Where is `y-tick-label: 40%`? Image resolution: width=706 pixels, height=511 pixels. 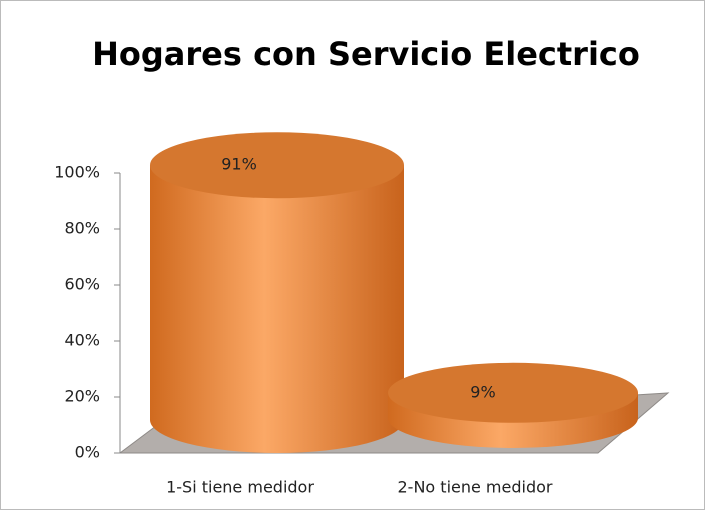
y-tick-label: 40% is located at coordinates (82, 340).